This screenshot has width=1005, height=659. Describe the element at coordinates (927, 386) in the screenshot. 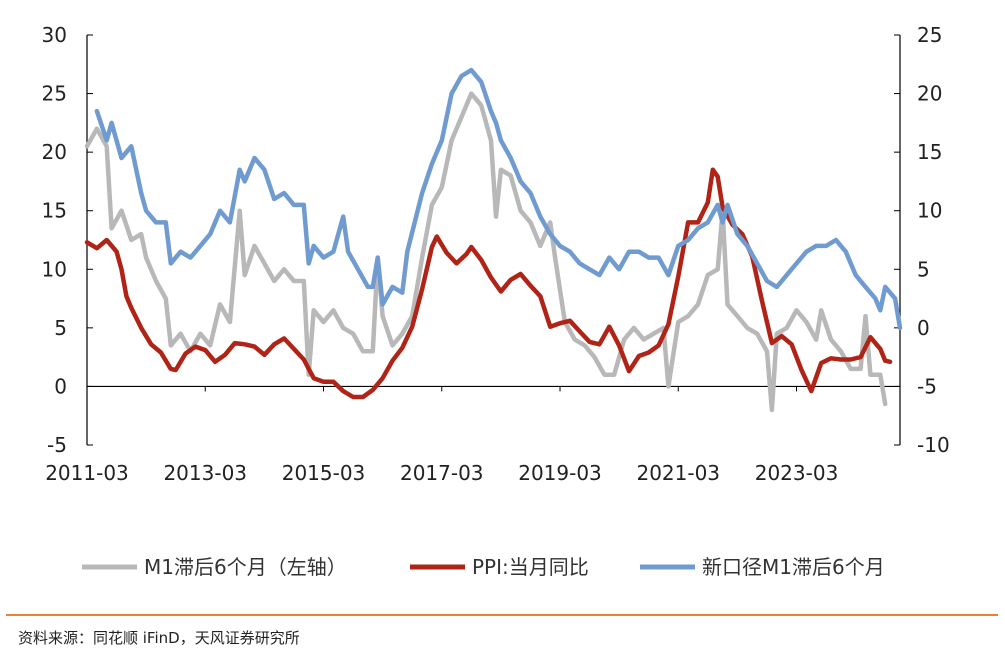

I see `right-tick-label: -5` at that location.